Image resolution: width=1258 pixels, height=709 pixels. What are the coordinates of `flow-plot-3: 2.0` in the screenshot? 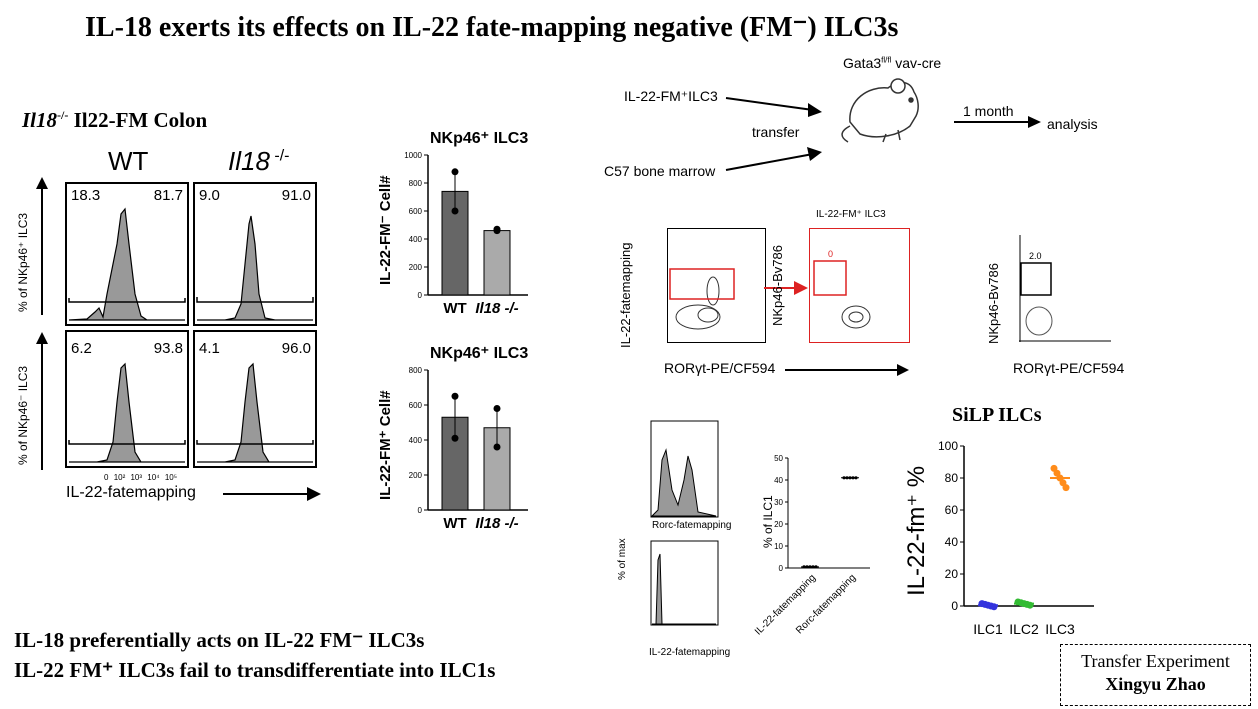 It's located at (1065, 288).